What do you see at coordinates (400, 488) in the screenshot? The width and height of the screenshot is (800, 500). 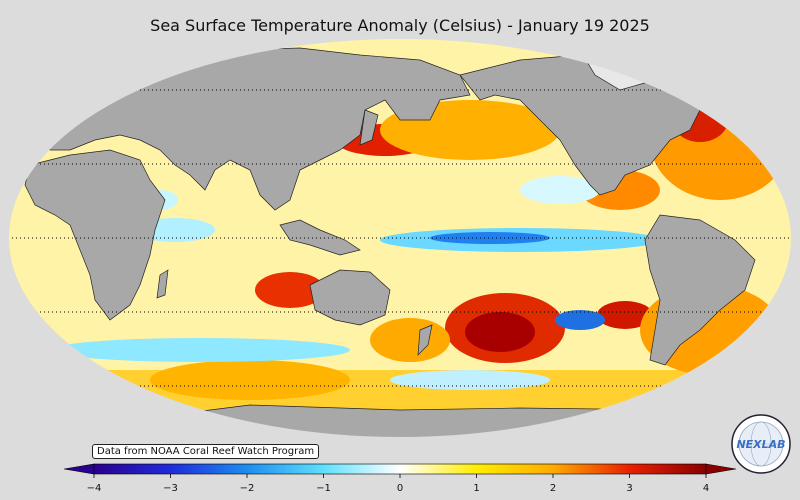 I see `colorbar-tick-label: 0` at bounding box center [400, 488].